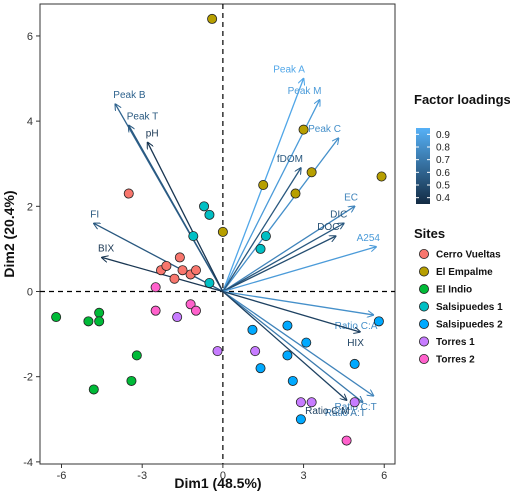  I want to click on loading-label: Ratio A:T, so click(345, 413).